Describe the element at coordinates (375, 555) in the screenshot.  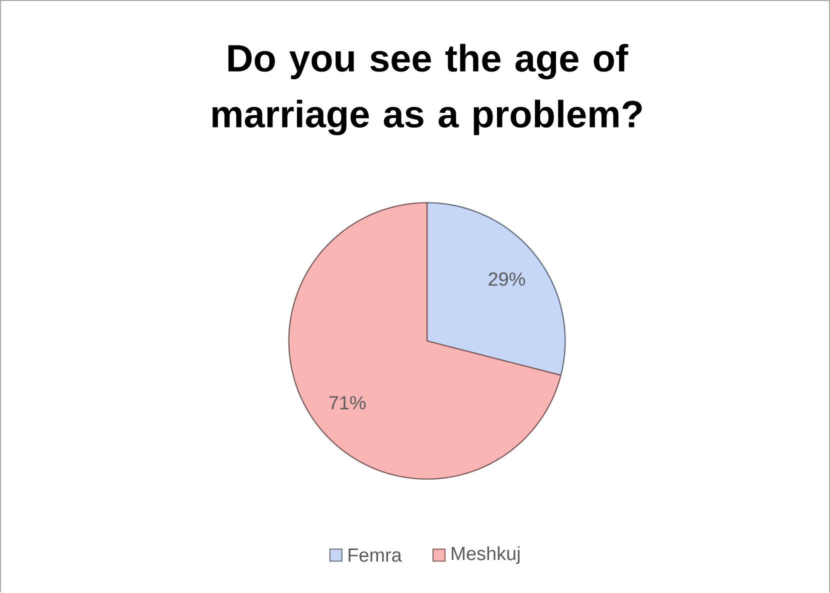
I see `legend-label: Femra` at that location.